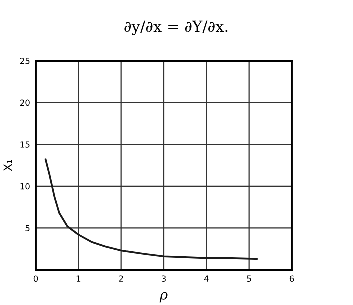 This screenshot has height=305, width=353. I want to click on y-tick-label: 10, so click(25, 186).